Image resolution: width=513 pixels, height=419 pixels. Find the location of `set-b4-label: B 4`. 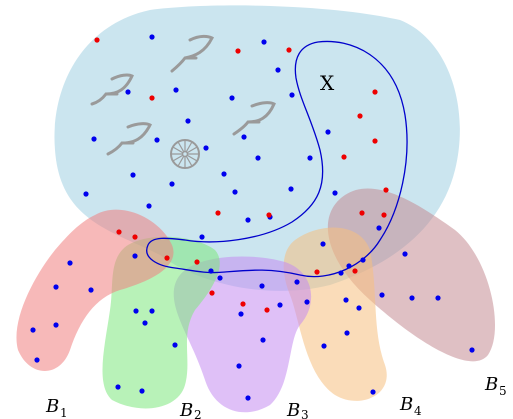

set-b4-label: B 4 is located at coordinates (410, 406).